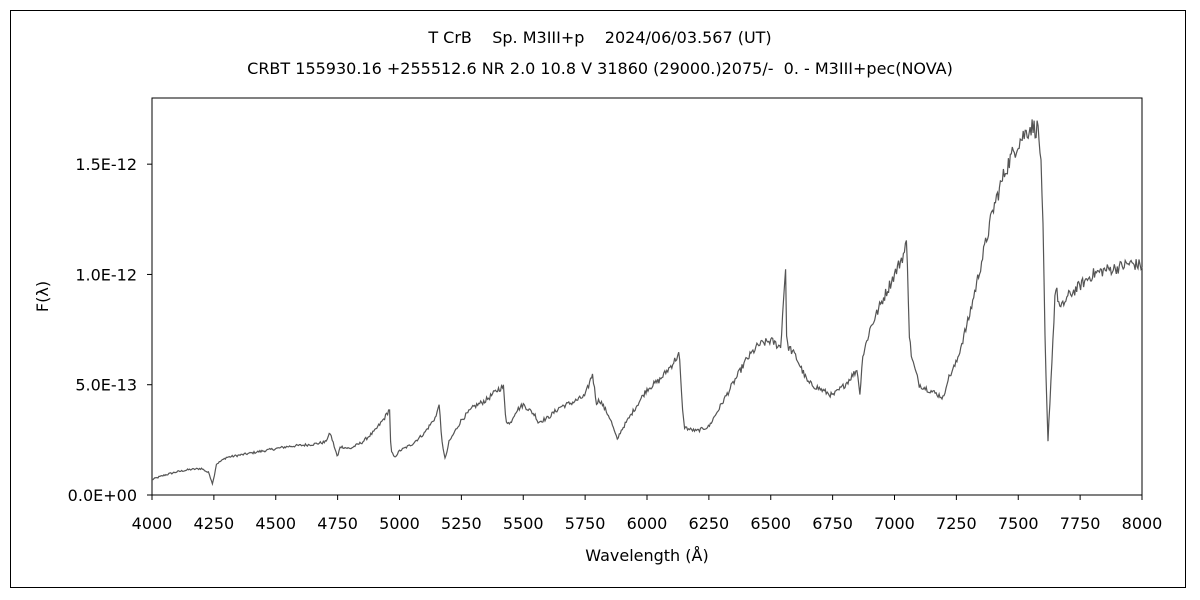 This screenshot has width=1200, height=600. I want to click on y-tick-label: 1.0E-12, so click(106, 274).